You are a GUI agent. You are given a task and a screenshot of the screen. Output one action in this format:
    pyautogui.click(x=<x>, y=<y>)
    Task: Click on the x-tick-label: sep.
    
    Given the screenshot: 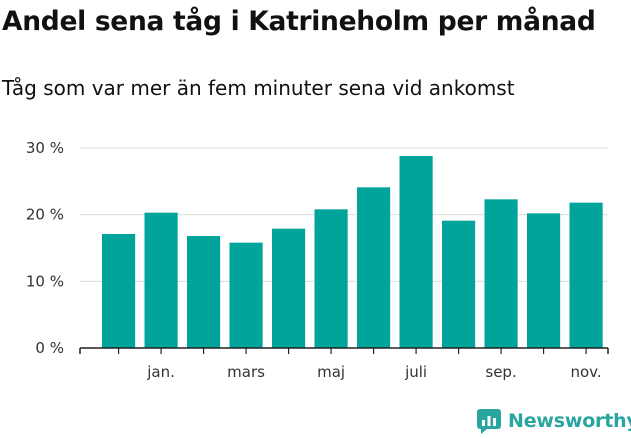 What is the action you would take?
    pyautogui.click(x=500, y=372)
    